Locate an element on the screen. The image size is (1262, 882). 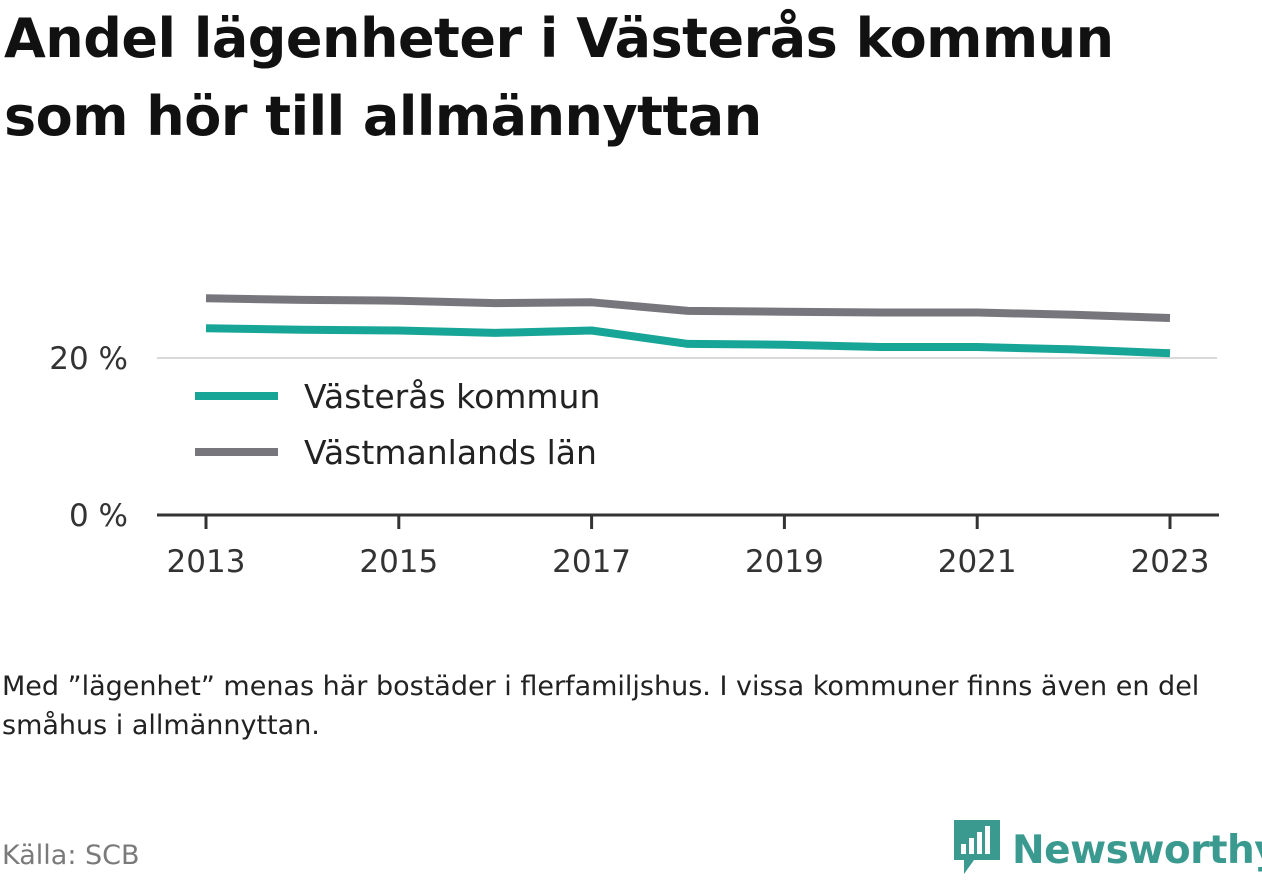
legend: Västerås kommun Västmanlands län is located at coordinates (397, 424).